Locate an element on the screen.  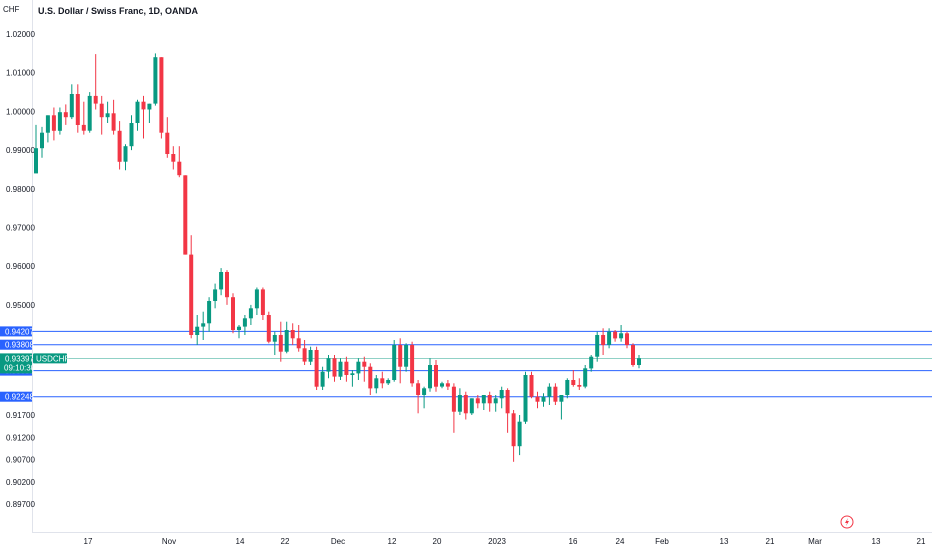
horizontal-levels is located at coordinates (482, 364).